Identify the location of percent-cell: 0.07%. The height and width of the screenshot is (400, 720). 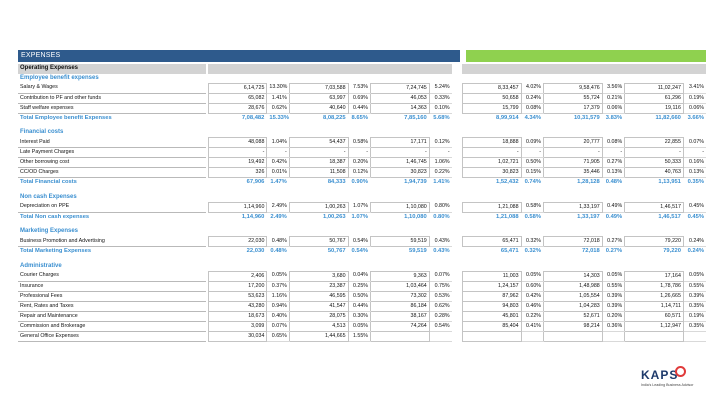
(440, 276).